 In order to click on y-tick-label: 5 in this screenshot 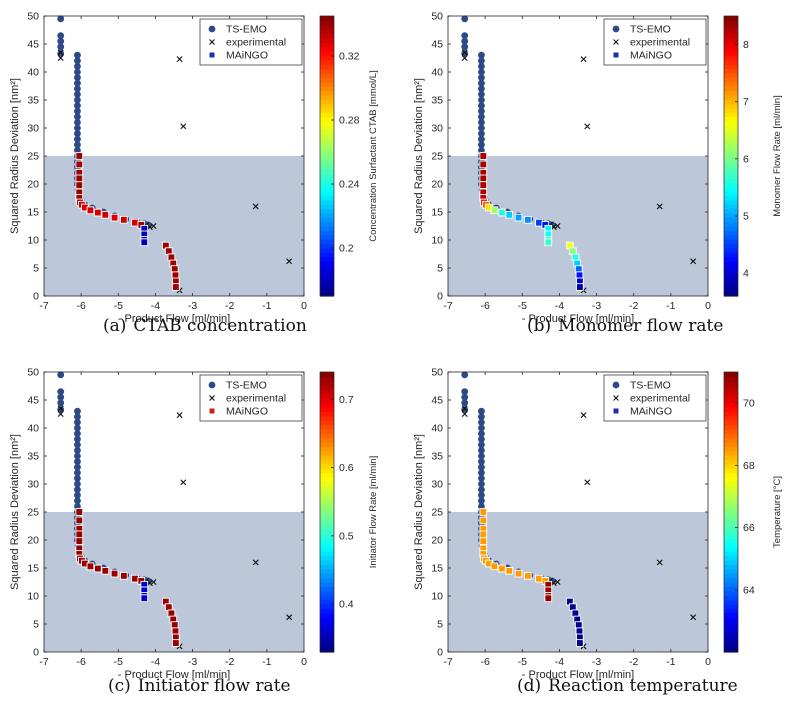, I will do `click(440, 625)`.